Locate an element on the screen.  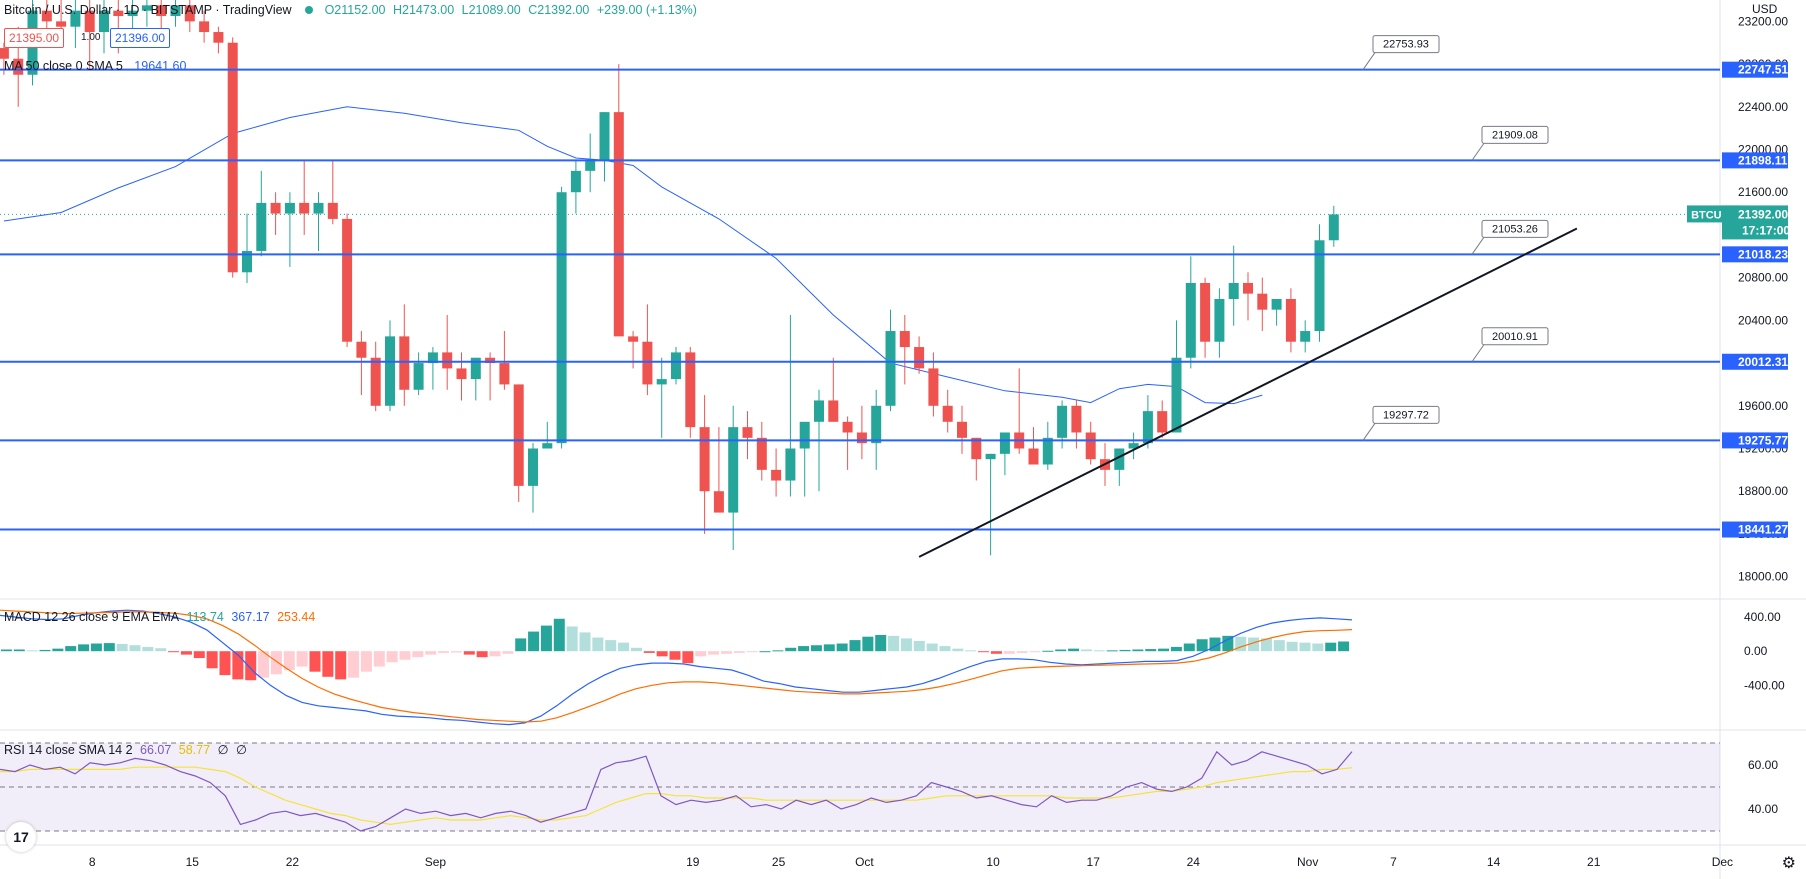
rsi-legend: RSI 14 close SMA 14 2 66.07 58.77 ∅ ∅ is located at coordinates (127, 749).